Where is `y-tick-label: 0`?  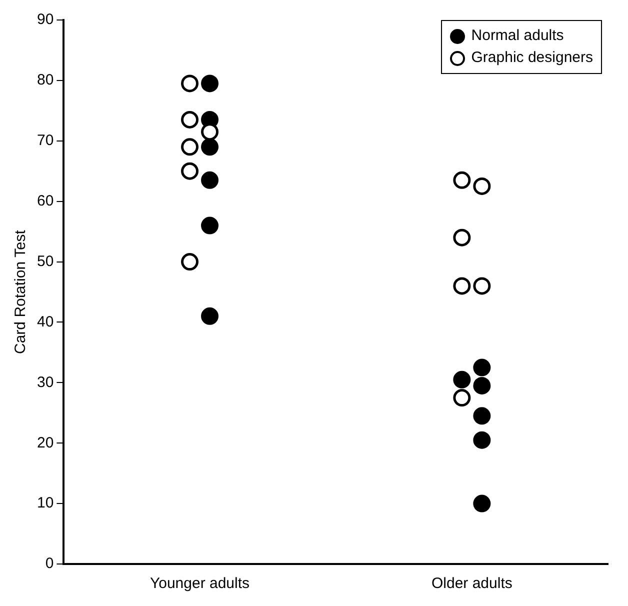
y-tick-label: 0 is located at coordinates (49, 563).